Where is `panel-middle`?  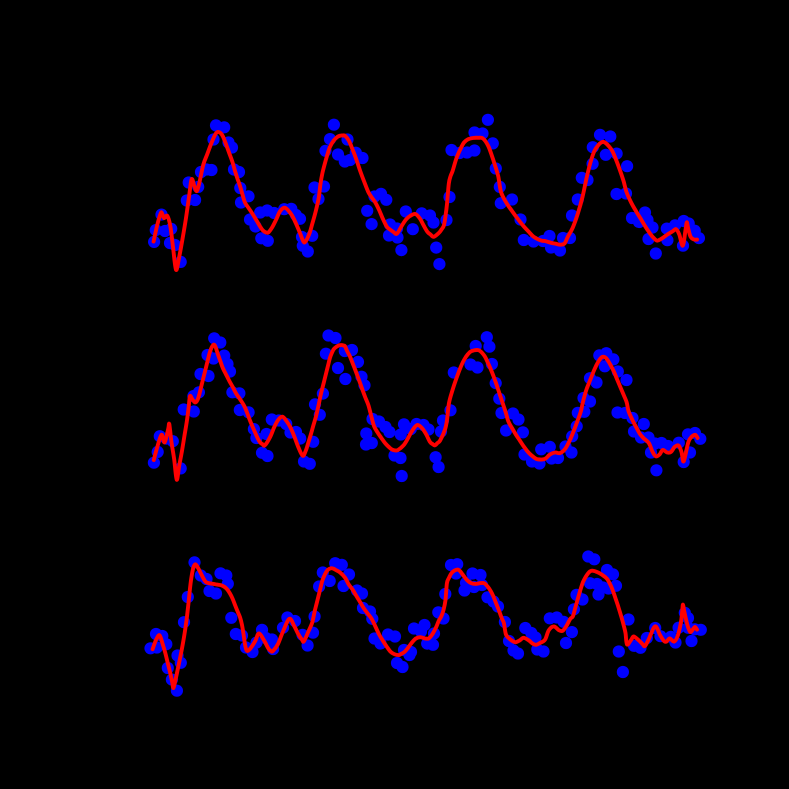 panel-middle is located at coordinates (427, 406).